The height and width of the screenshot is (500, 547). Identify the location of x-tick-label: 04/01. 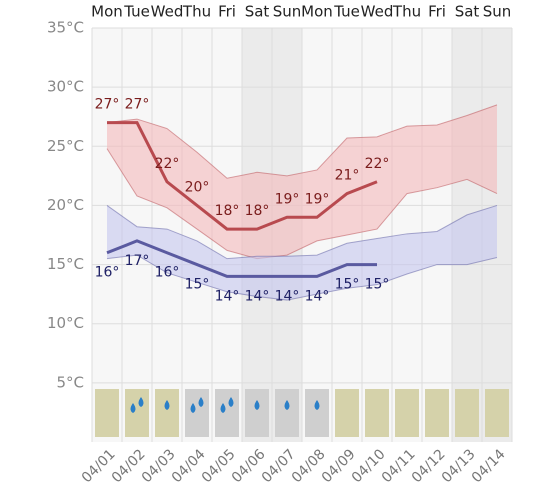
(99, 466).